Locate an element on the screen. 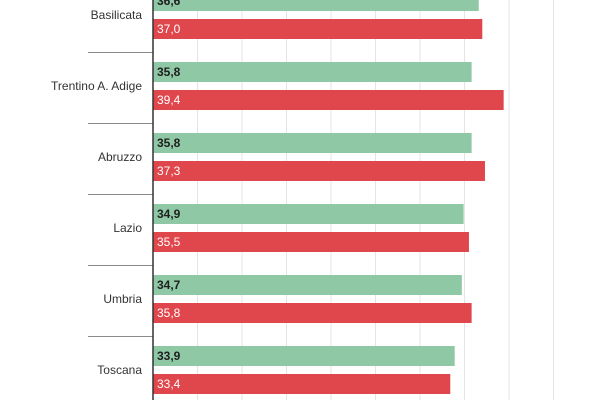  category-label: Toscana is located at coordinates (119, 370).